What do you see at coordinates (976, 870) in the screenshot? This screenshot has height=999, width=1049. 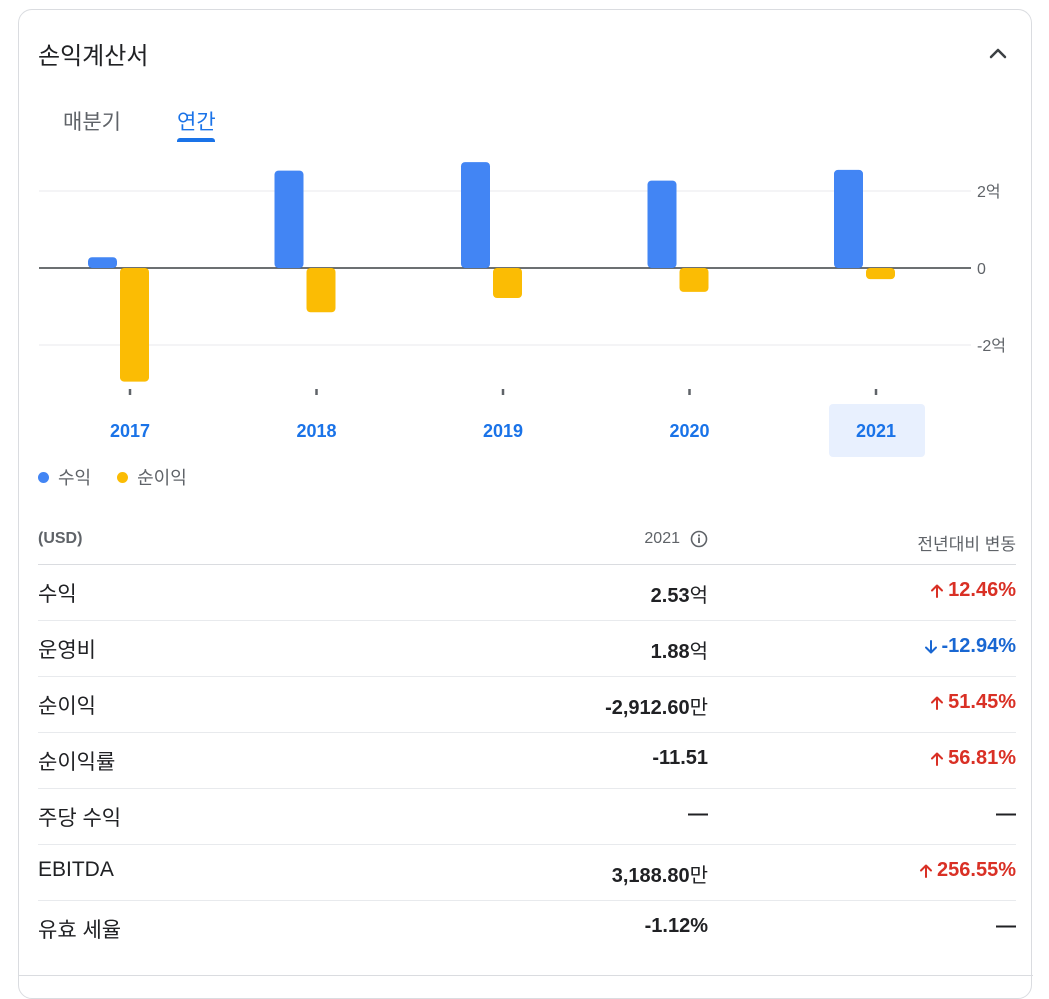 I see `row-change-value: 256.55%` at bounding box center [976, 870].